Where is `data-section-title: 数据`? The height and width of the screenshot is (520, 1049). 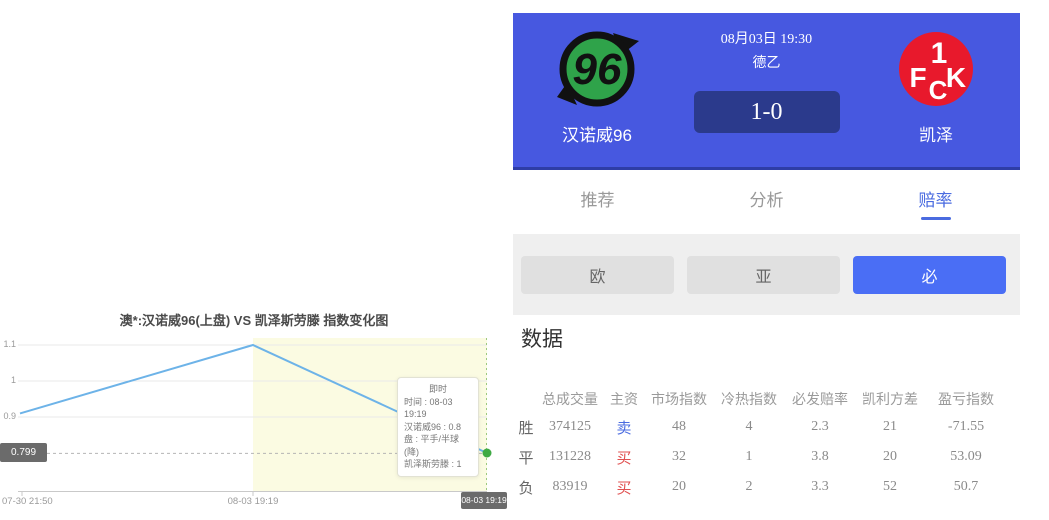 data-section-title: 数据 is located at coordinates (542, 339).